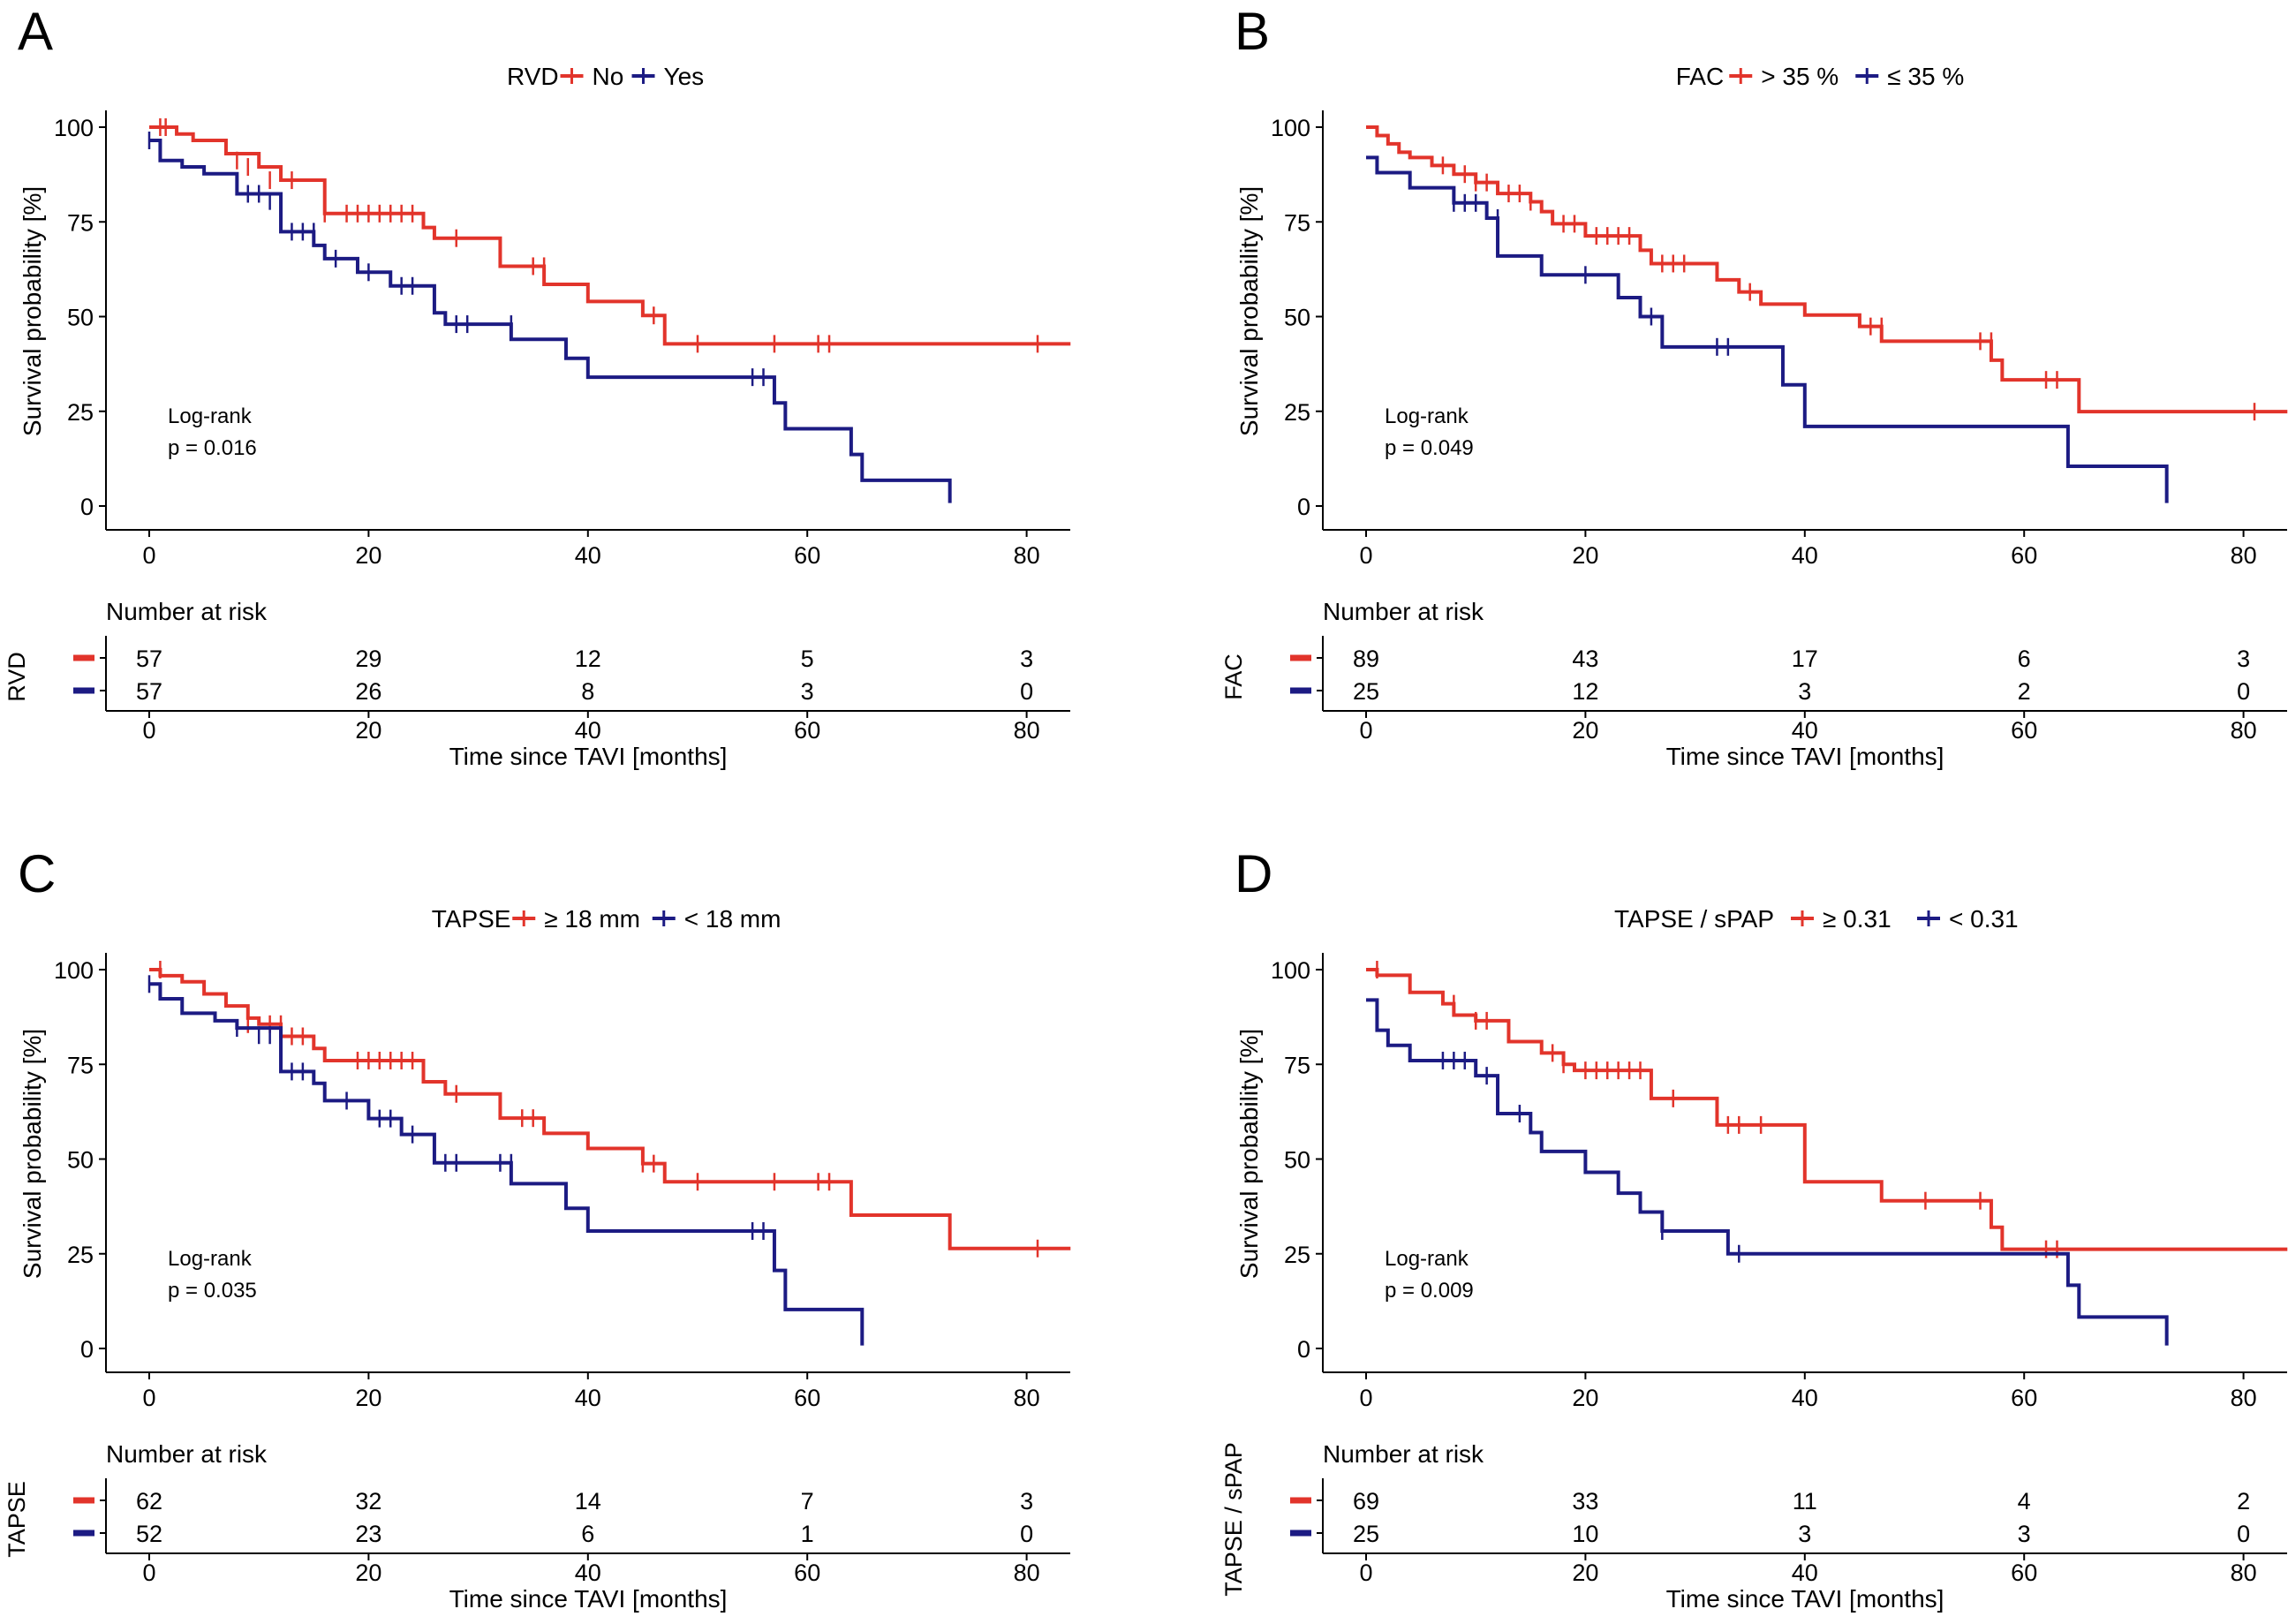  I want to click on risk-count-red: 57, so click(149, 659).